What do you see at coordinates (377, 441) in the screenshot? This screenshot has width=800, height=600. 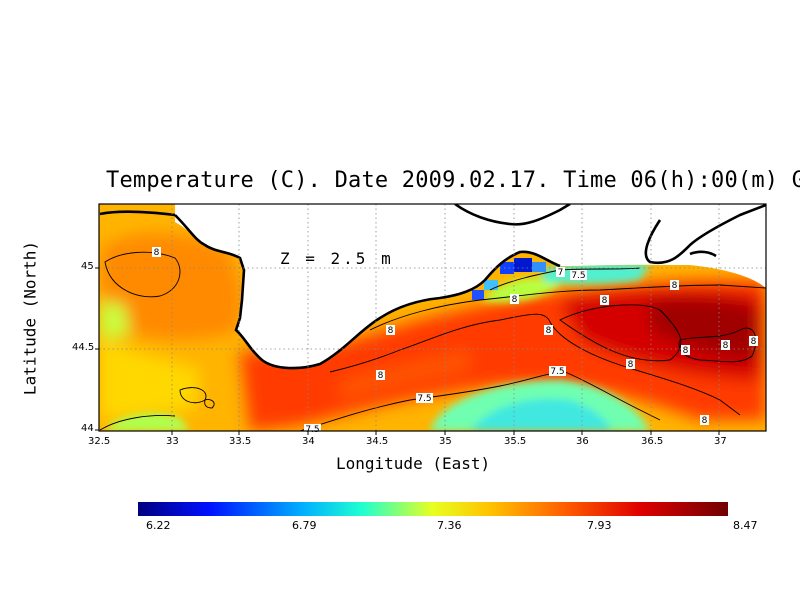 I see `x-tick-label: 34.5` at bounding box center [377, 441].